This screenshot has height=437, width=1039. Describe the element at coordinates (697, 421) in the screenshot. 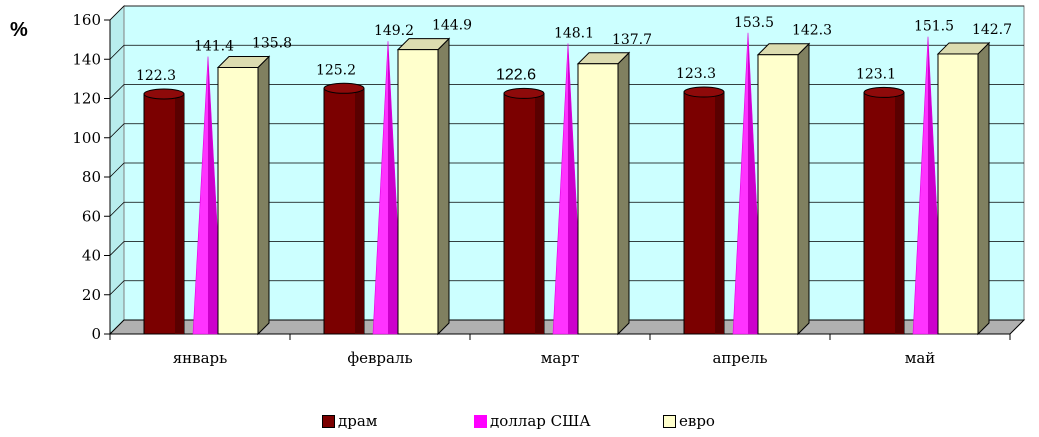

I see `legend-label-euro: евро` at that location.